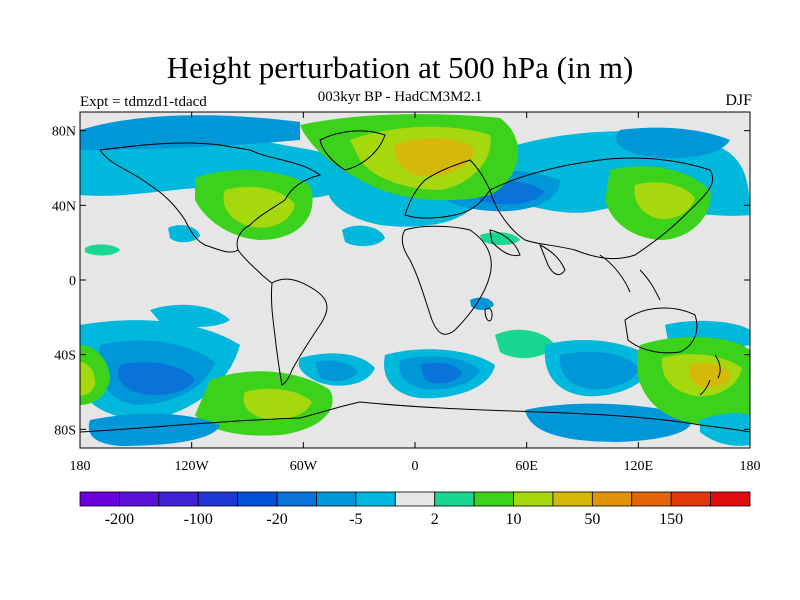 The width and height of the screenshot is (800, 600). Describe the element at coordinates (400, 67) in the screenshot. I see `chart-title: Height perturbation at 500 hPa (in m)` at that location.